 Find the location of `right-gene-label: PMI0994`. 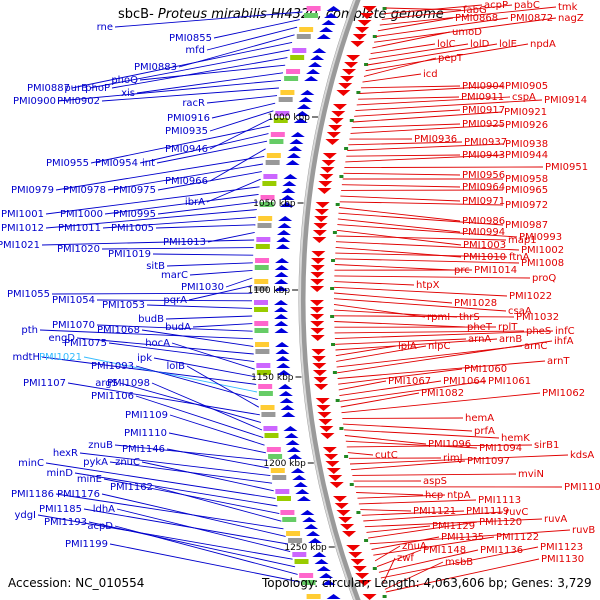

right-gene-label: PMI0994 is located at coordinates (483, 232).